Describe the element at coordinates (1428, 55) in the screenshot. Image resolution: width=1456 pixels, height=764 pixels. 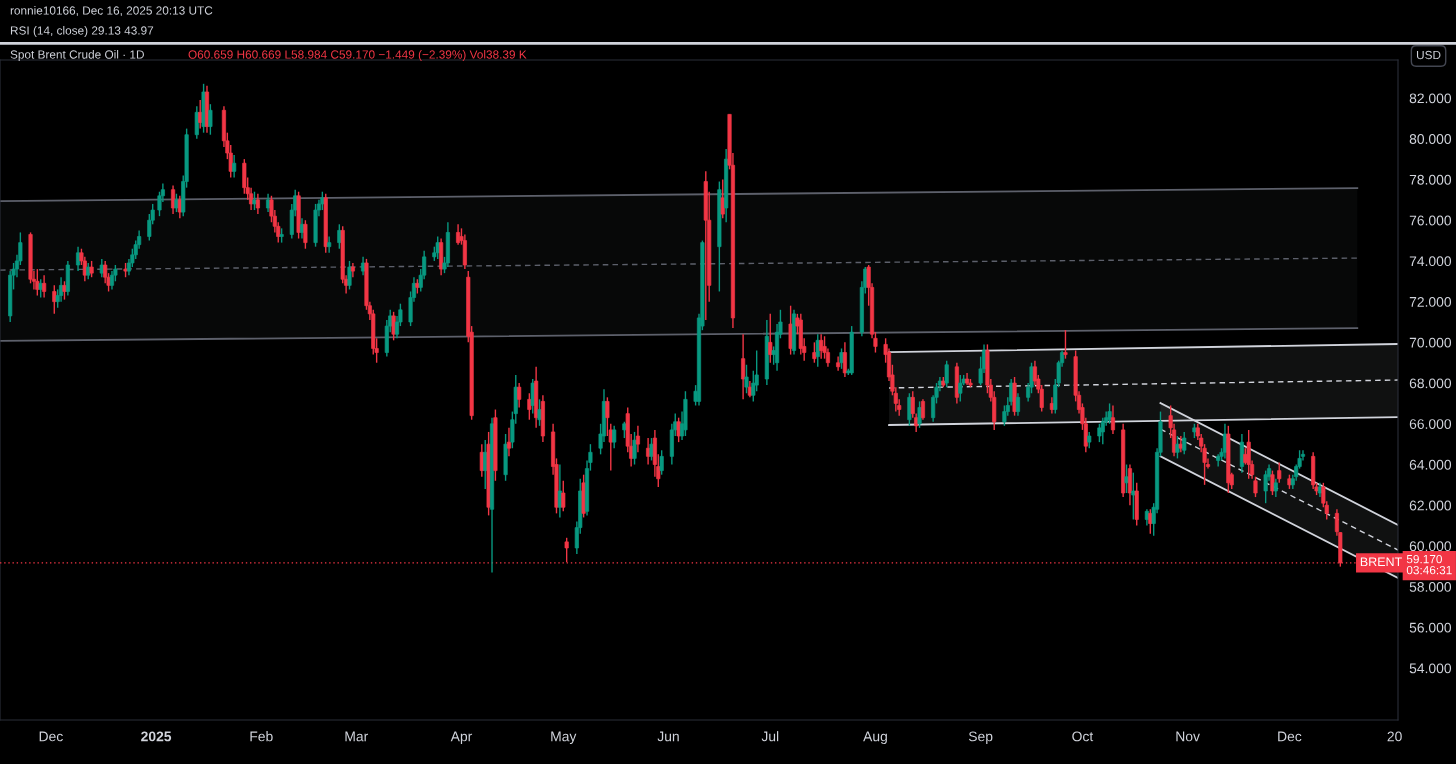
I see `text: USD` at that location.